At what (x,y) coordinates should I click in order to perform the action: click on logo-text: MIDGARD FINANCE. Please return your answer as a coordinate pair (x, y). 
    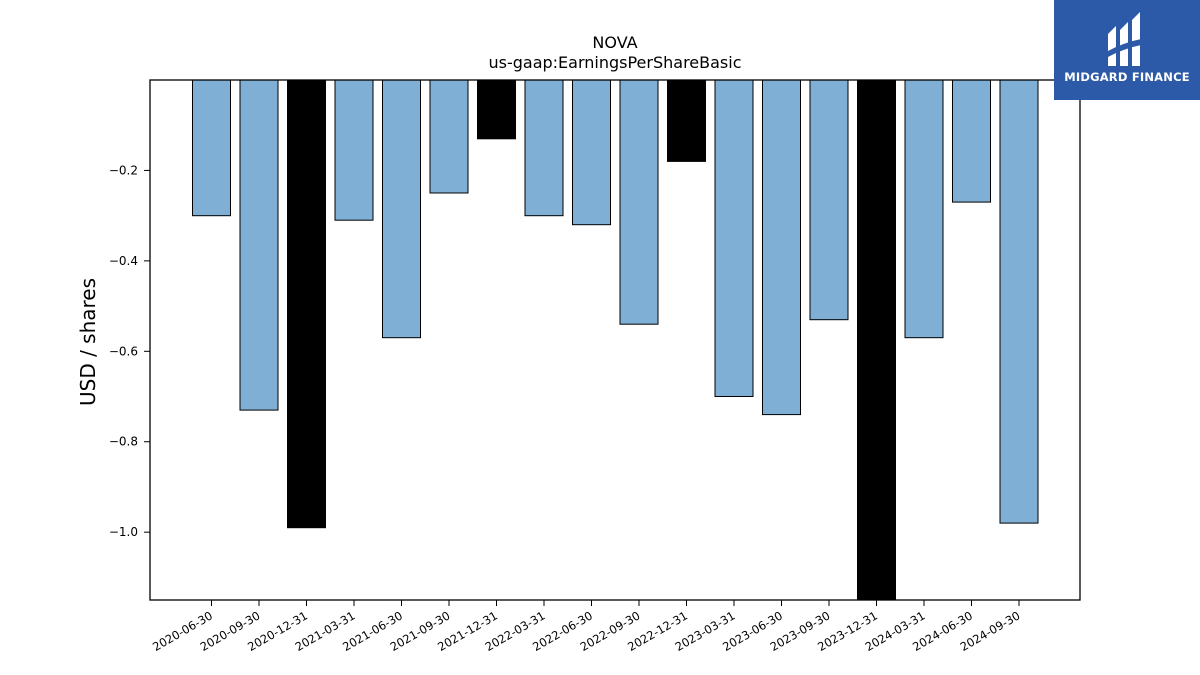
    Looking at the image, I should click on (1127, 77).